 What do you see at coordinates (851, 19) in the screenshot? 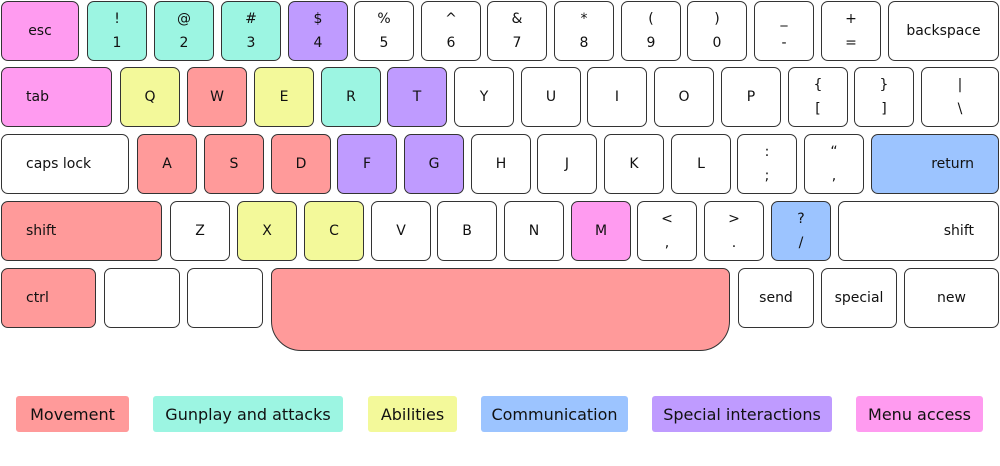
I see `key-label: +` at bounding box center [851, 19].